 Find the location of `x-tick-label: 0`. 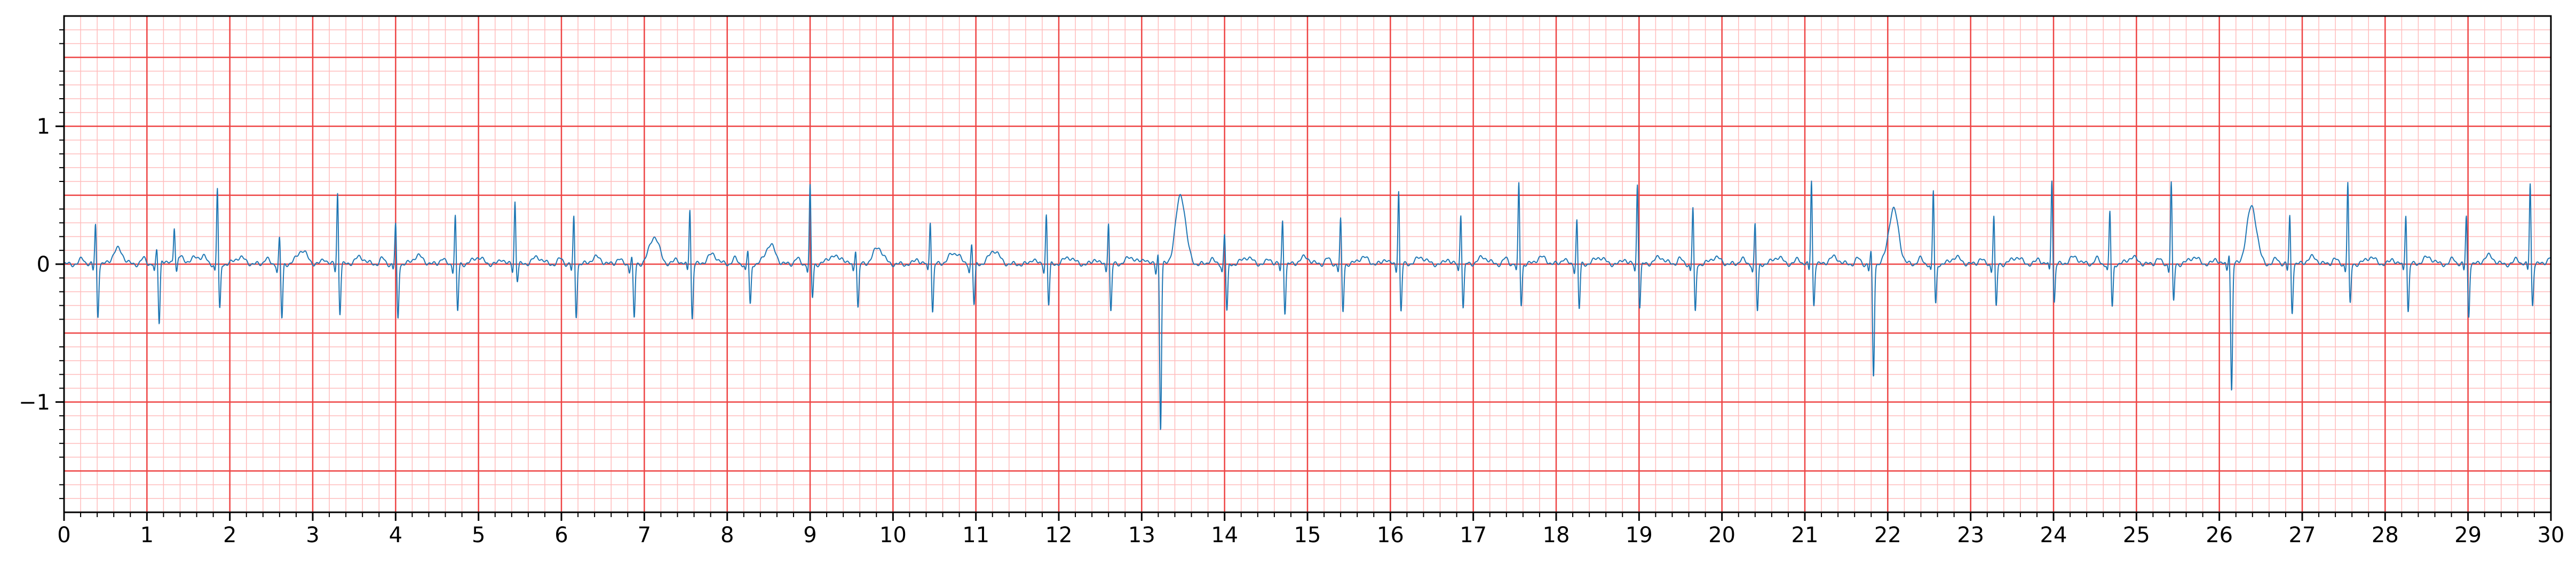

x-tick-label: 0 is located at coordinates (63, 535).